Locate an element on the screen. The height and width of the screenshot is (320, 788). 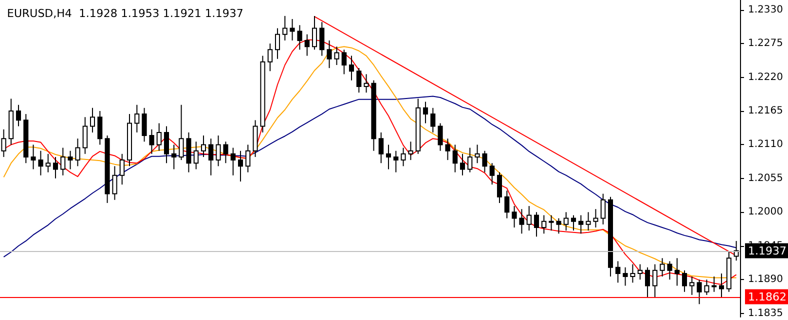
y-tick-label: 1.1890 is located at coordinates (765, 280).